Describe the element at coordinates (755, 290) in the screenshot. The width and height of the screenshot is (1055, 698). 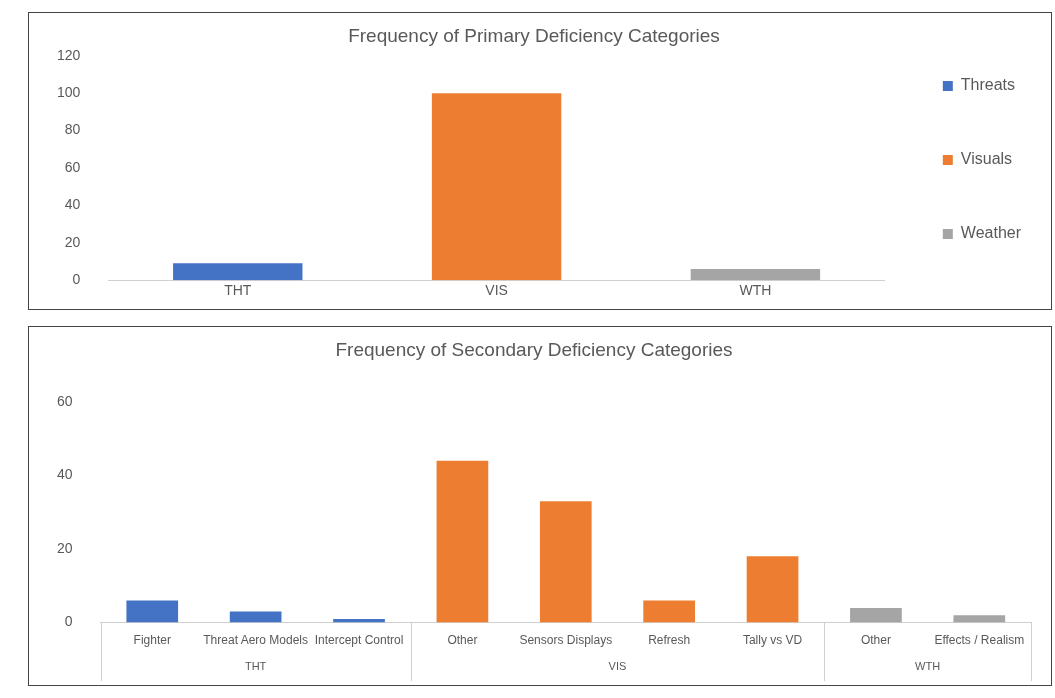
I see `x-tick-label: WTH` at that location.